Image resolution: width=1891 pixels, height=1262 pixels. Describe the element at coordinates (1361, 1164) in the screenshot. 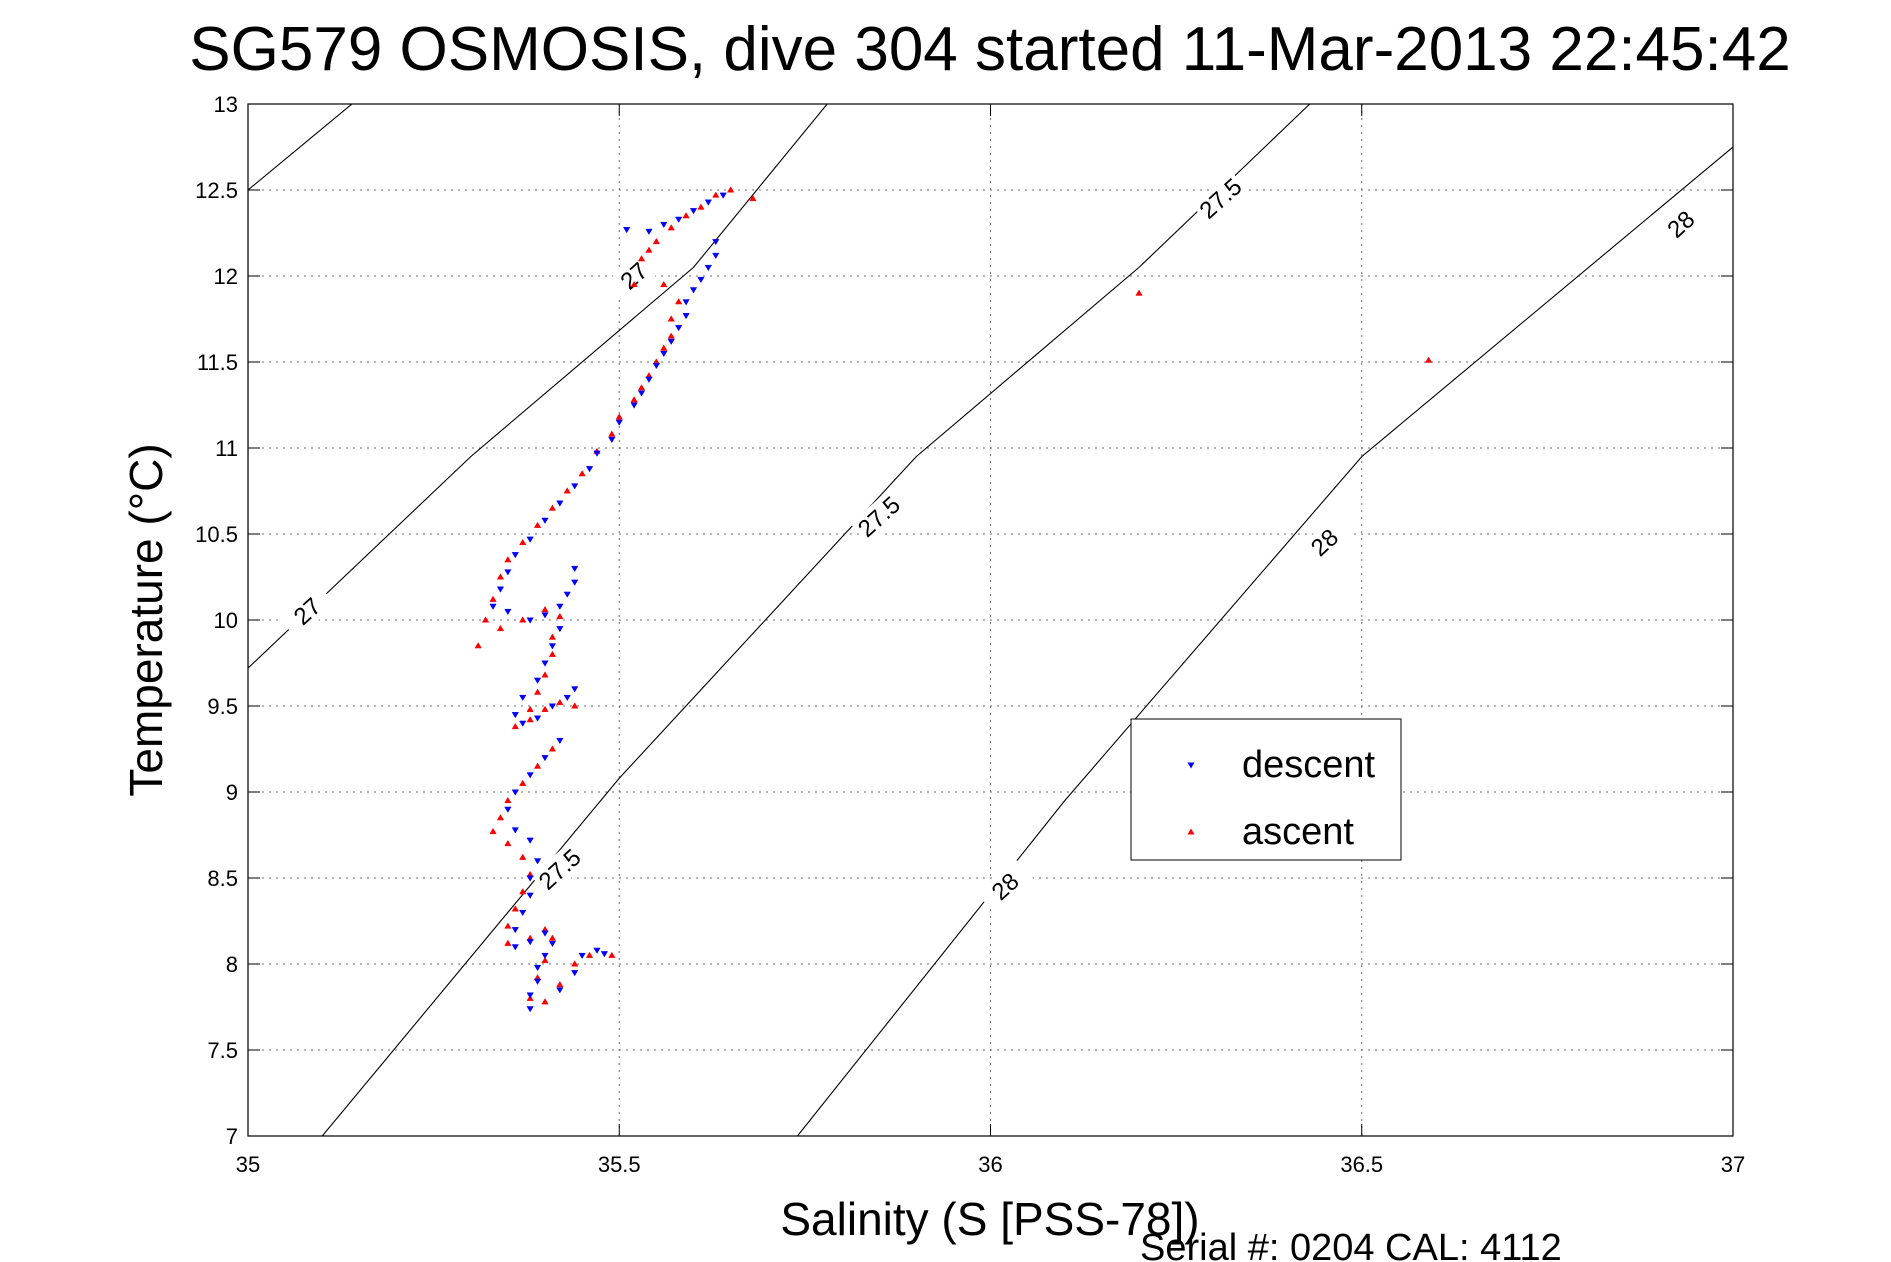

I see `x-tick-label: 36.5` at that location.